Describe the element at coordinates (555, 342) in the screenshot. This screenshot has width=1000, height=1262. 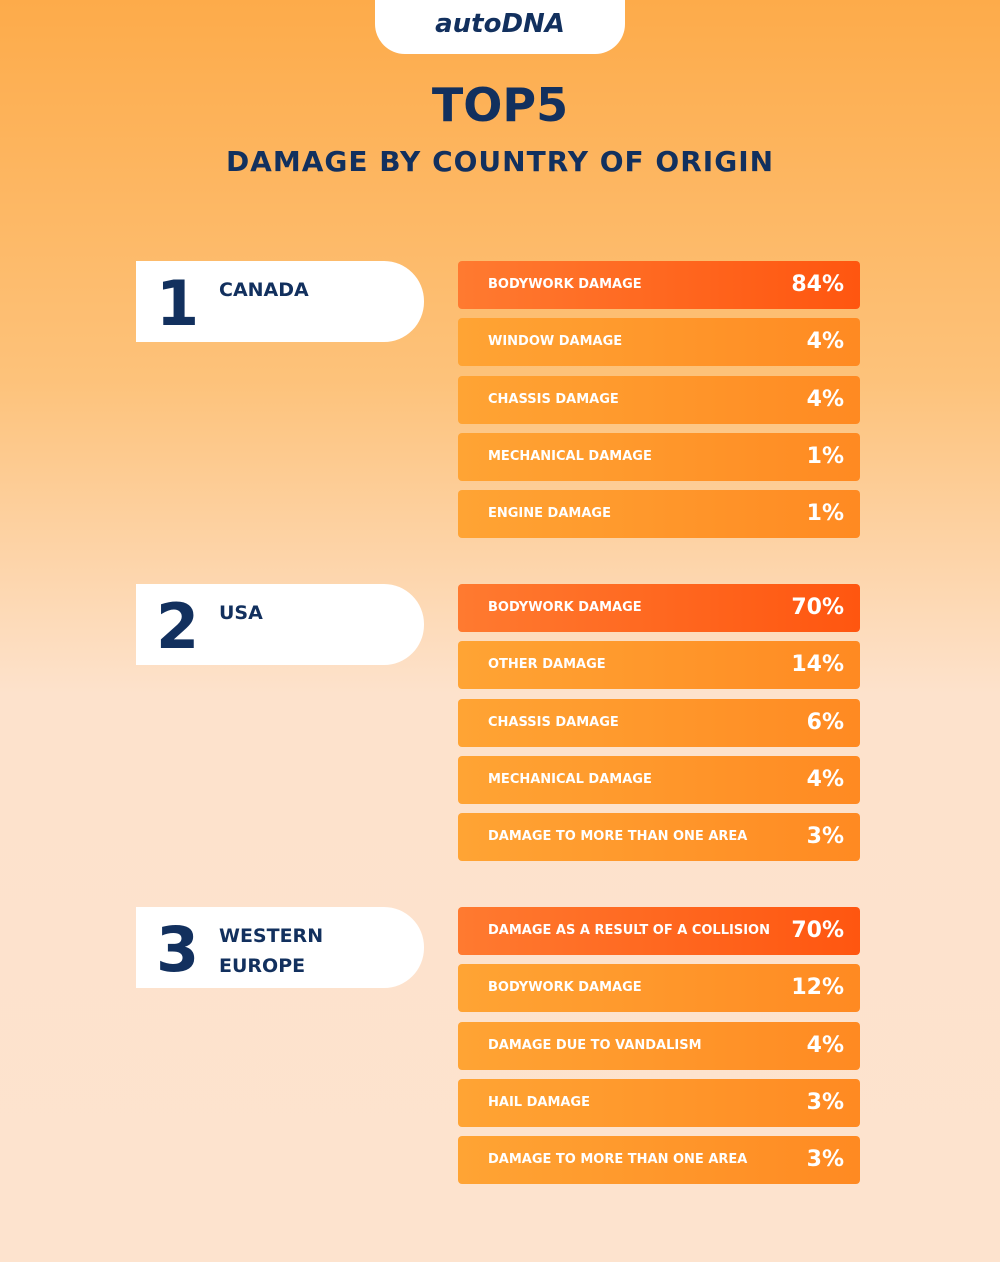
I see `damage-label: WINDOW DAMAGE` at that location.